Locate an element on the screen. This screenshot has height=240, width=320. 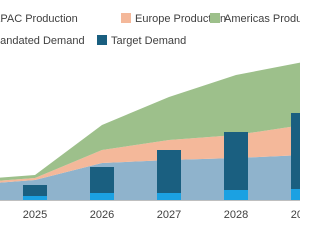
x-tick-label: 2025 is located at coordinates (35, 215).